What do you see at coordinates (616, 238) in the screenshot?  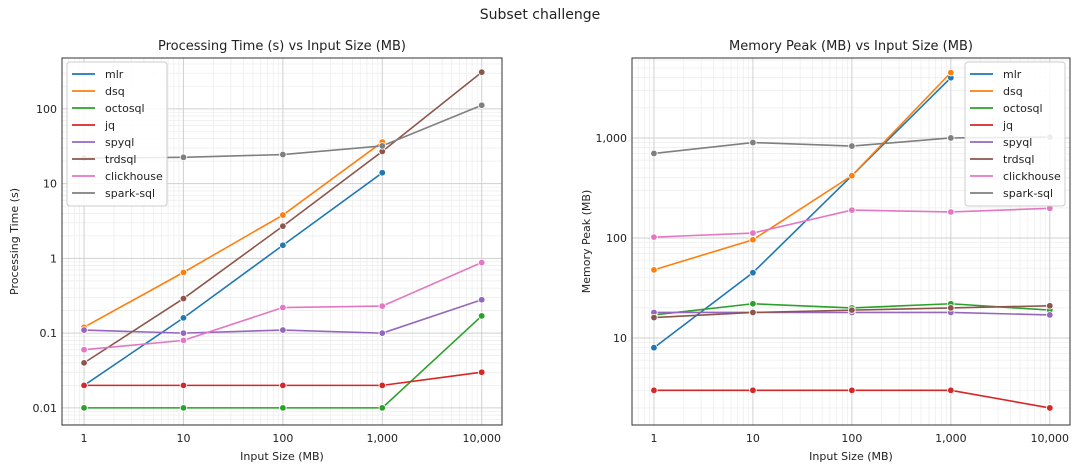 I see `y-tick-label: 100` at bounding box center [616, 238].